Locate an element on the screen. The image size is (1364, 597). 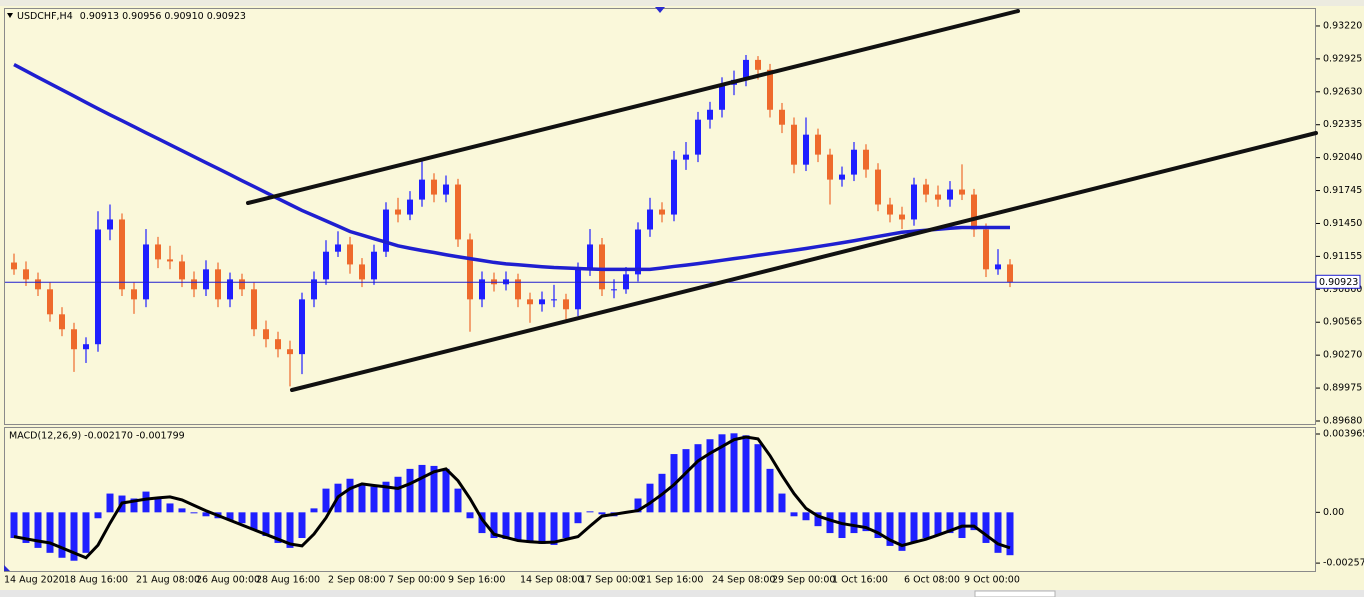
macd-header: MACD(12,26,9) -0.002170 -0.001799 is located at coordinates (97, 436).